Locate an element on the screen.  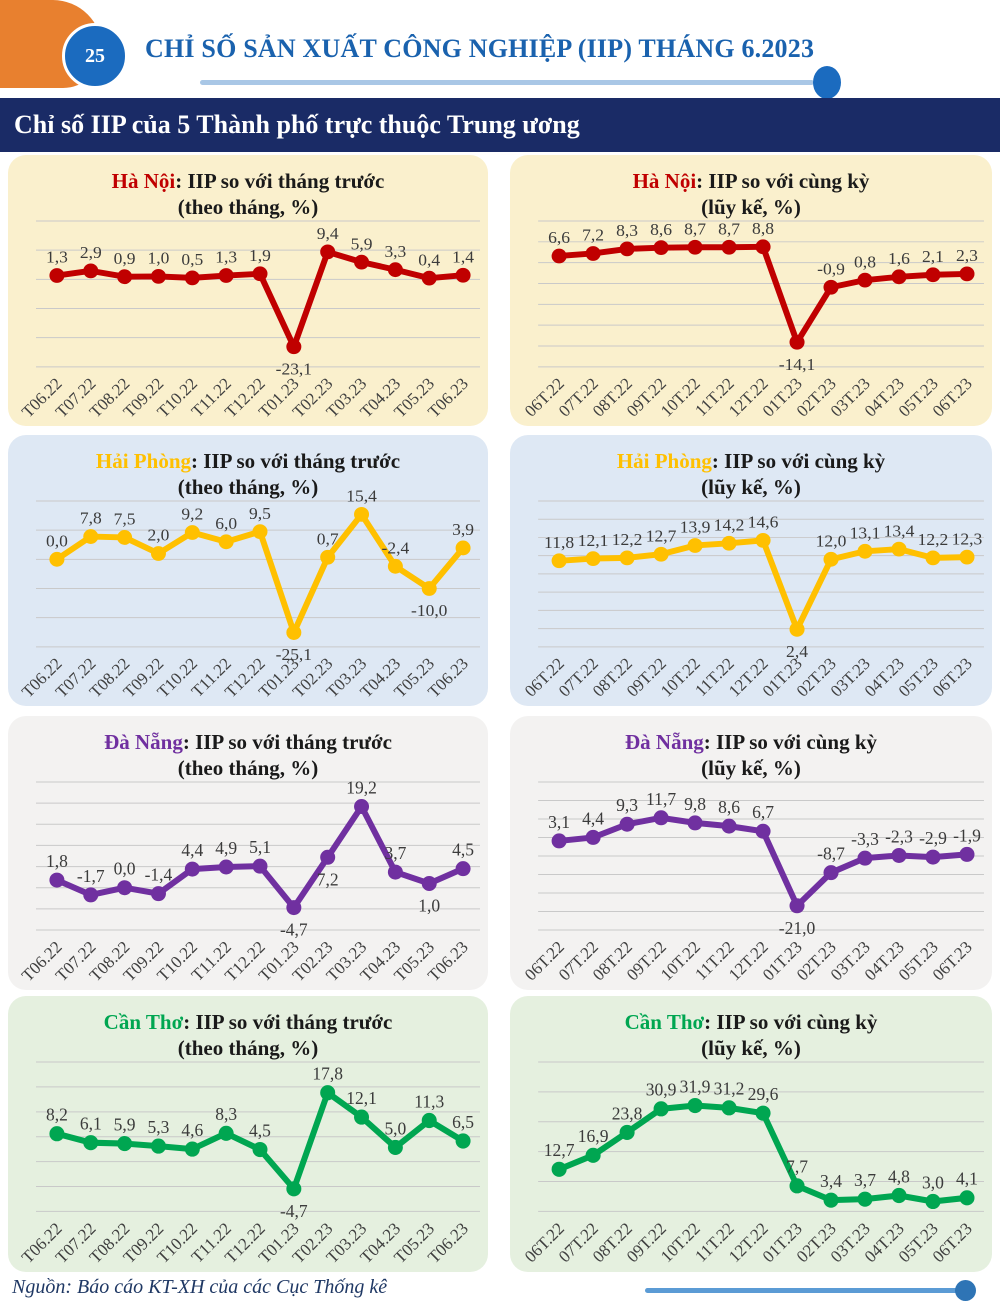
data-label: 12,7 is located at coordinates (661, 536).